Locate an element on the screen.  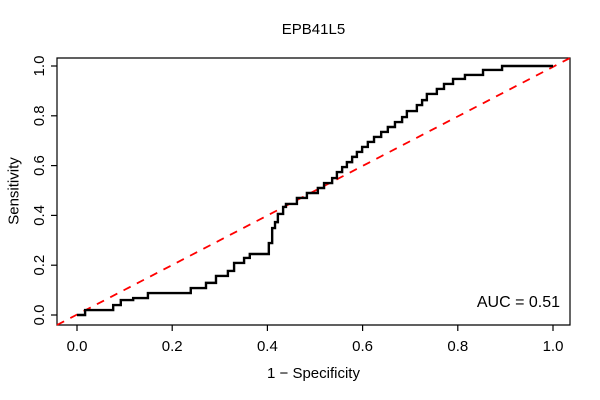
x-axis-label: 1 − Specificity is located at coordinates (313, 373).